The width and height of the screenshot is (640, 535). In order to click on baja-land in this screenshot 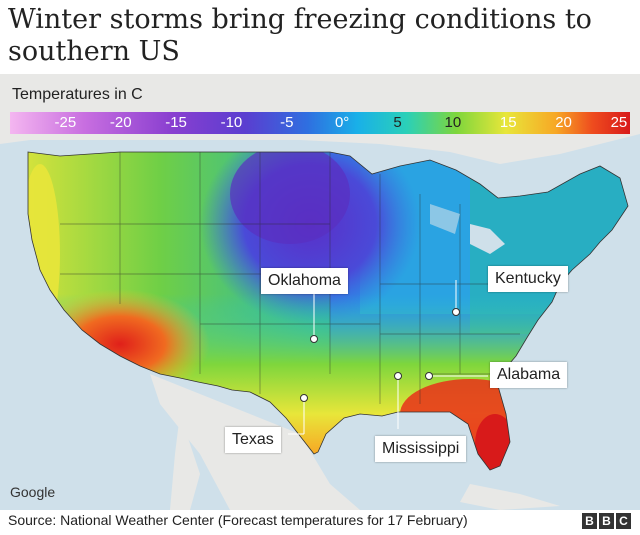, I will do `click(185, 462)`.